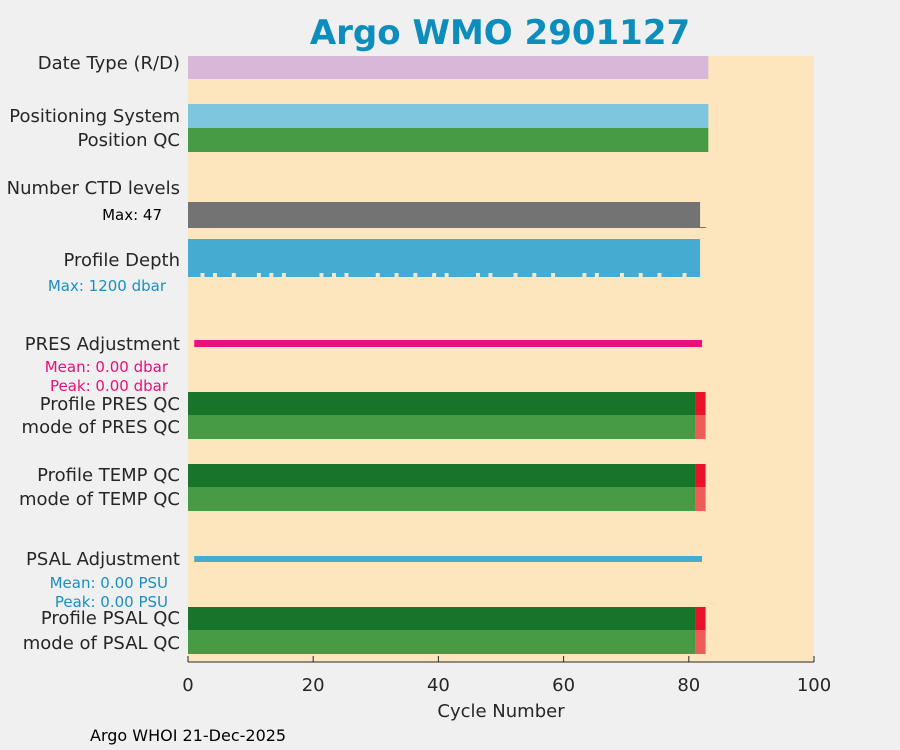 This screenshot has height=750, width=900. I want to click on bar-mode-of-temp-qc-bad, so click(700, 499).